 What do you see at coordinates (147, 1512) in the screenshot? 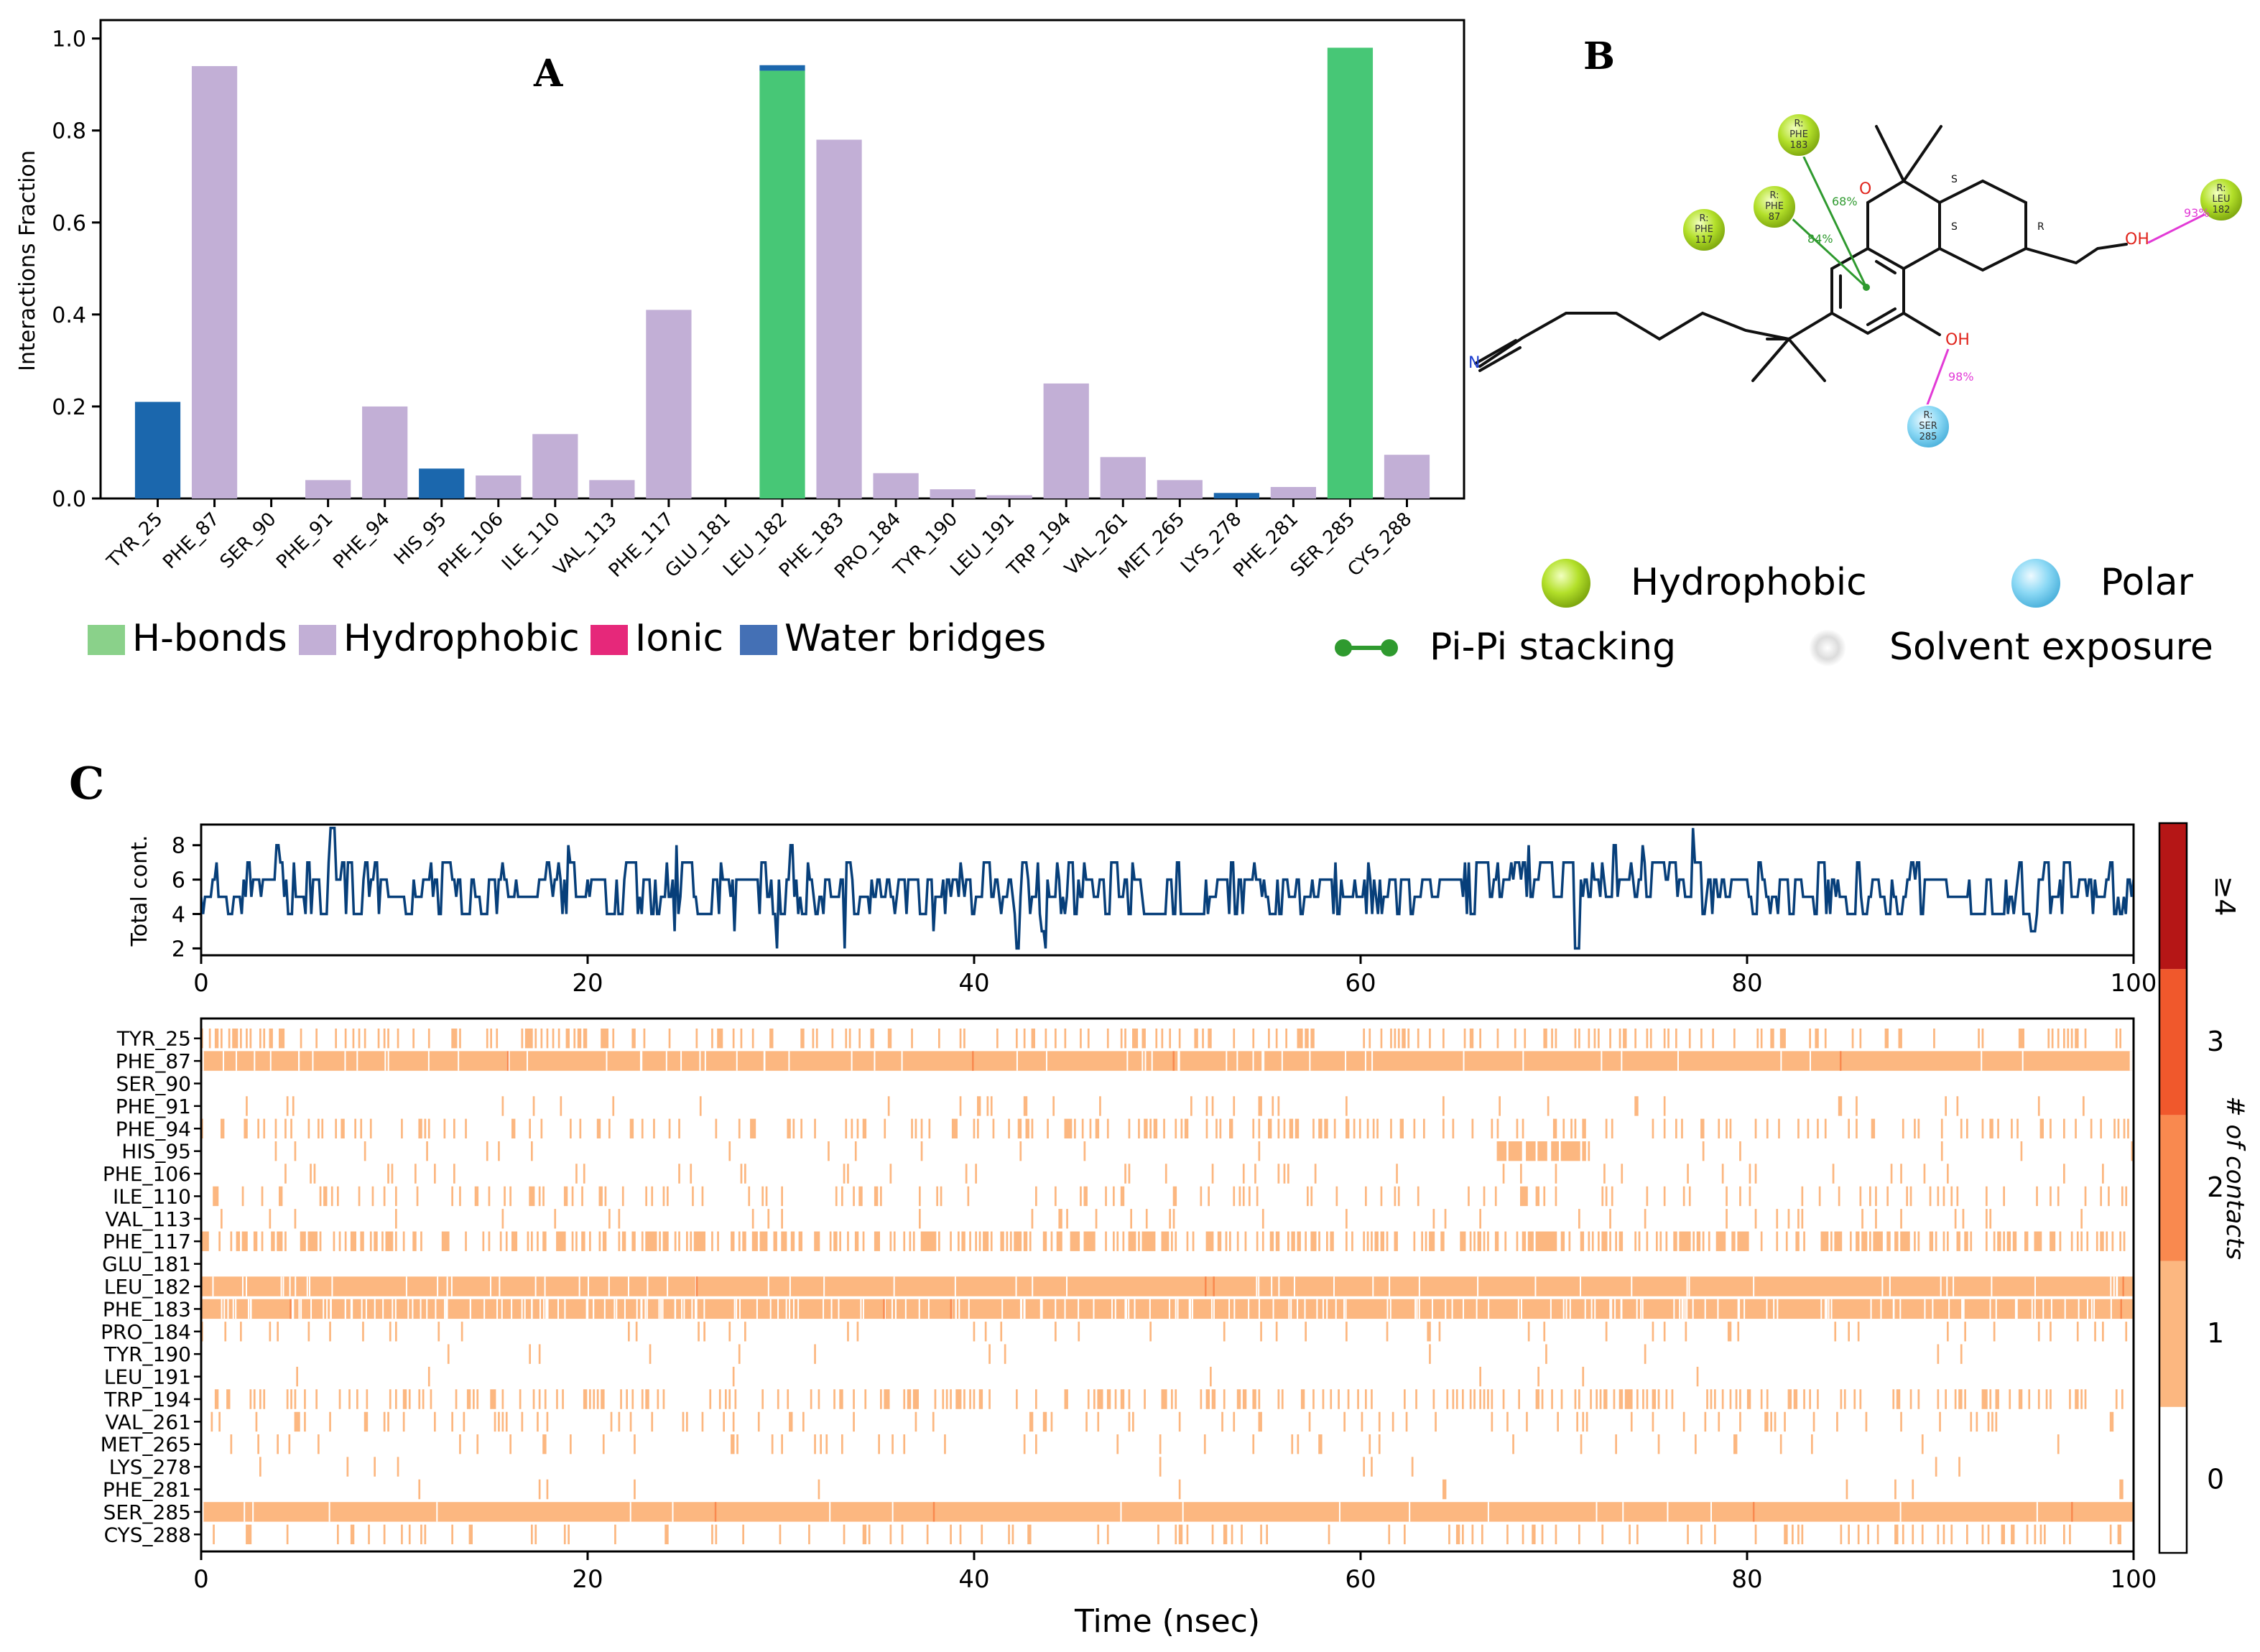
I see `row-label: SER_285` at bounding box center [147, 1512].